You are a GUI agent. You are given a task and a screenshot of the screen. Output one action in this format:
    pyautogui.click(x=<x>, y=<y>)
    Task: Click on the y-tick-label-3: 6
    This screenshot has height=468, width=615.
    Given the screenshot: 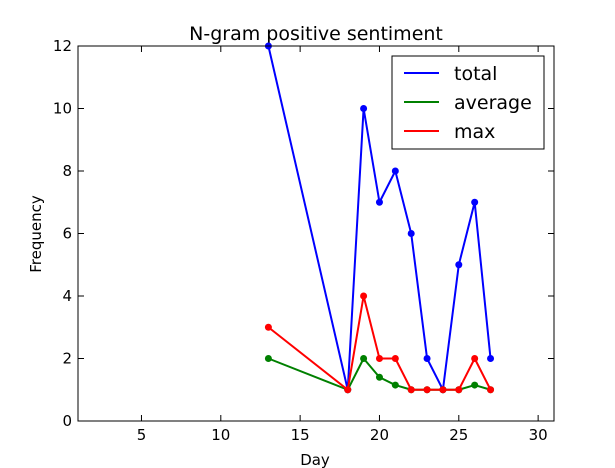 What is the action you would take?
    pyautogui.click(x=67, y=234)
    